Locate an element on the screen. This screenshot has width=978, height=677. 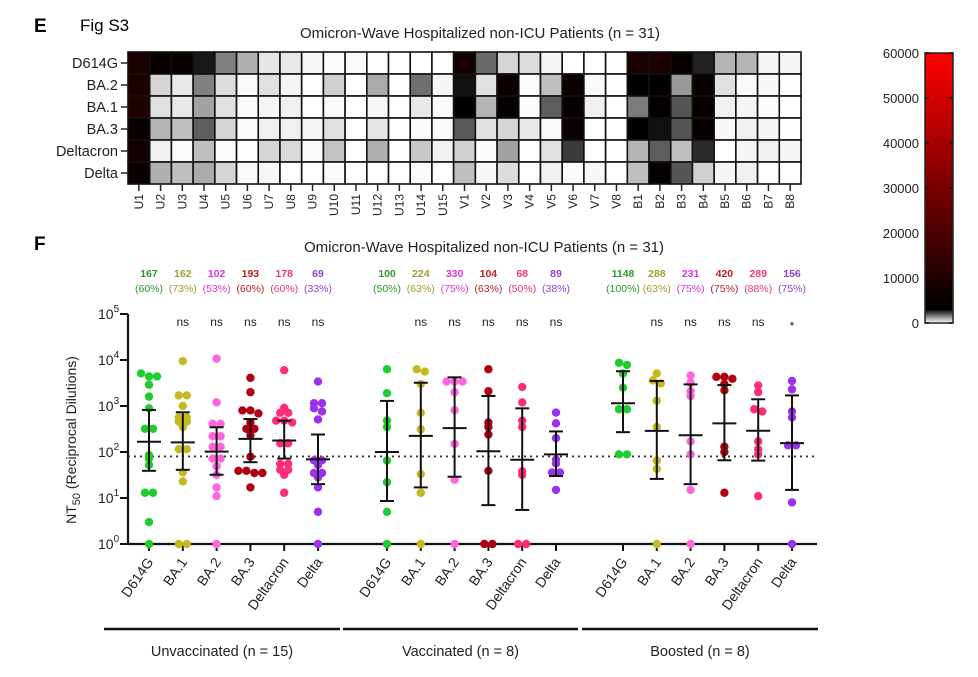
panel-e-label: E is located at coordinates (40, 26).